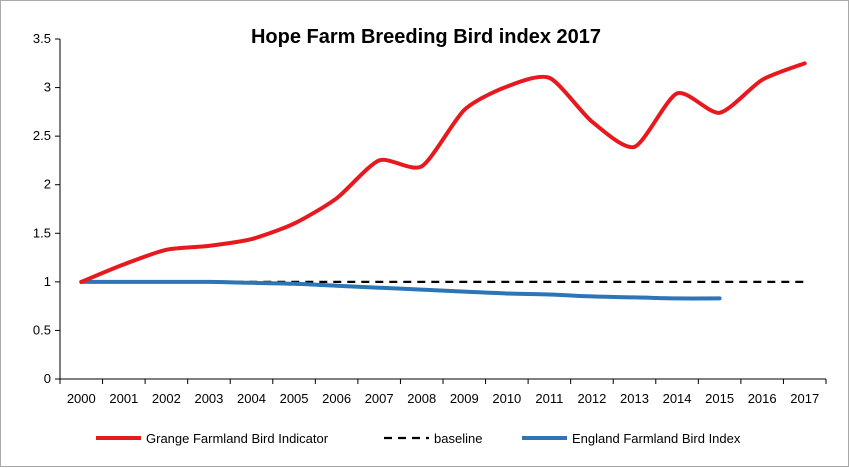  What do you see at coordinates (336, 398) in the screenshot?
I see `x-tick-label: 2006` at bounding box center [336, 398].